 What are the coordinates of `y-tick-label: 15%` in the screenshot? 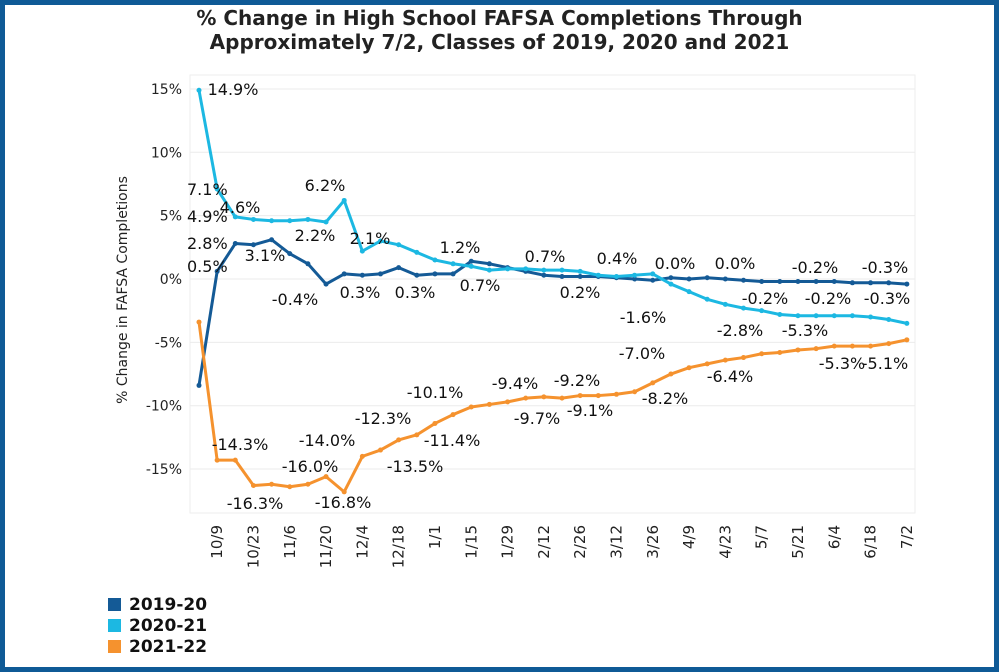 It's located at (166, 90).